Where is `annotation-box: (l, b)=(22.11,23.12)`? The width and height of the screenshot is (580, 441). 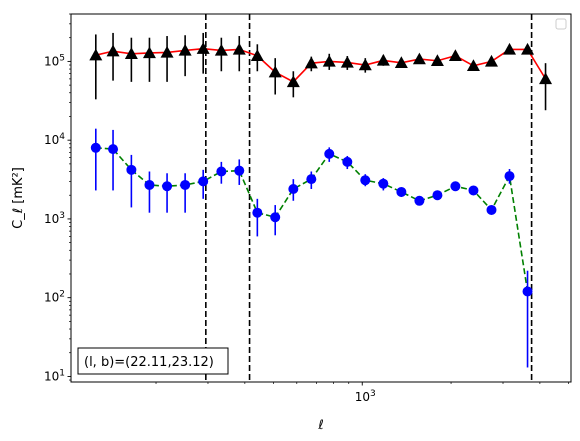 annotation-box: (l, b)=(22.11,23.12) is located at coordinates (153, 361).